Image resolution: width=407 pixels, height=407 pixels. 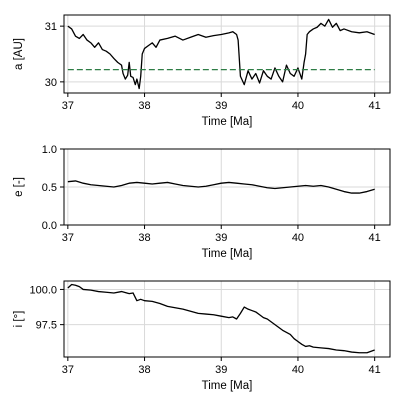 What do you see at coordinates (49, 226) in the screenshot?
I see `y-tick-label: 0.0` at bounding box center [49, 226].